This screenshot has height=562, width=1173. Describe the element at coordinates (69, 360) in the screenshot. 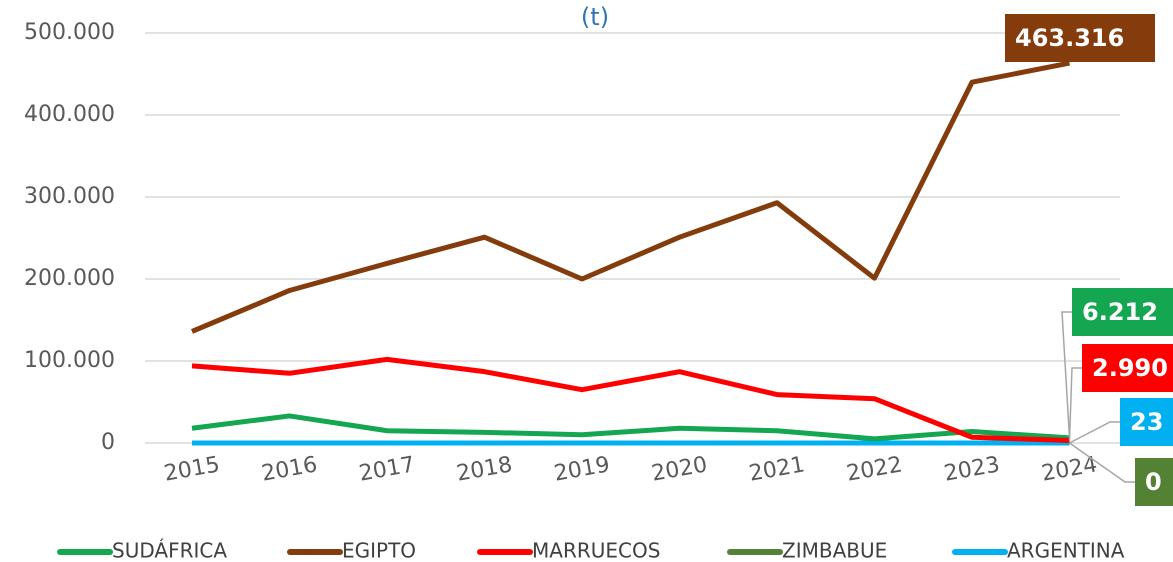

I see `y-tick-label: 100.000` at that location.